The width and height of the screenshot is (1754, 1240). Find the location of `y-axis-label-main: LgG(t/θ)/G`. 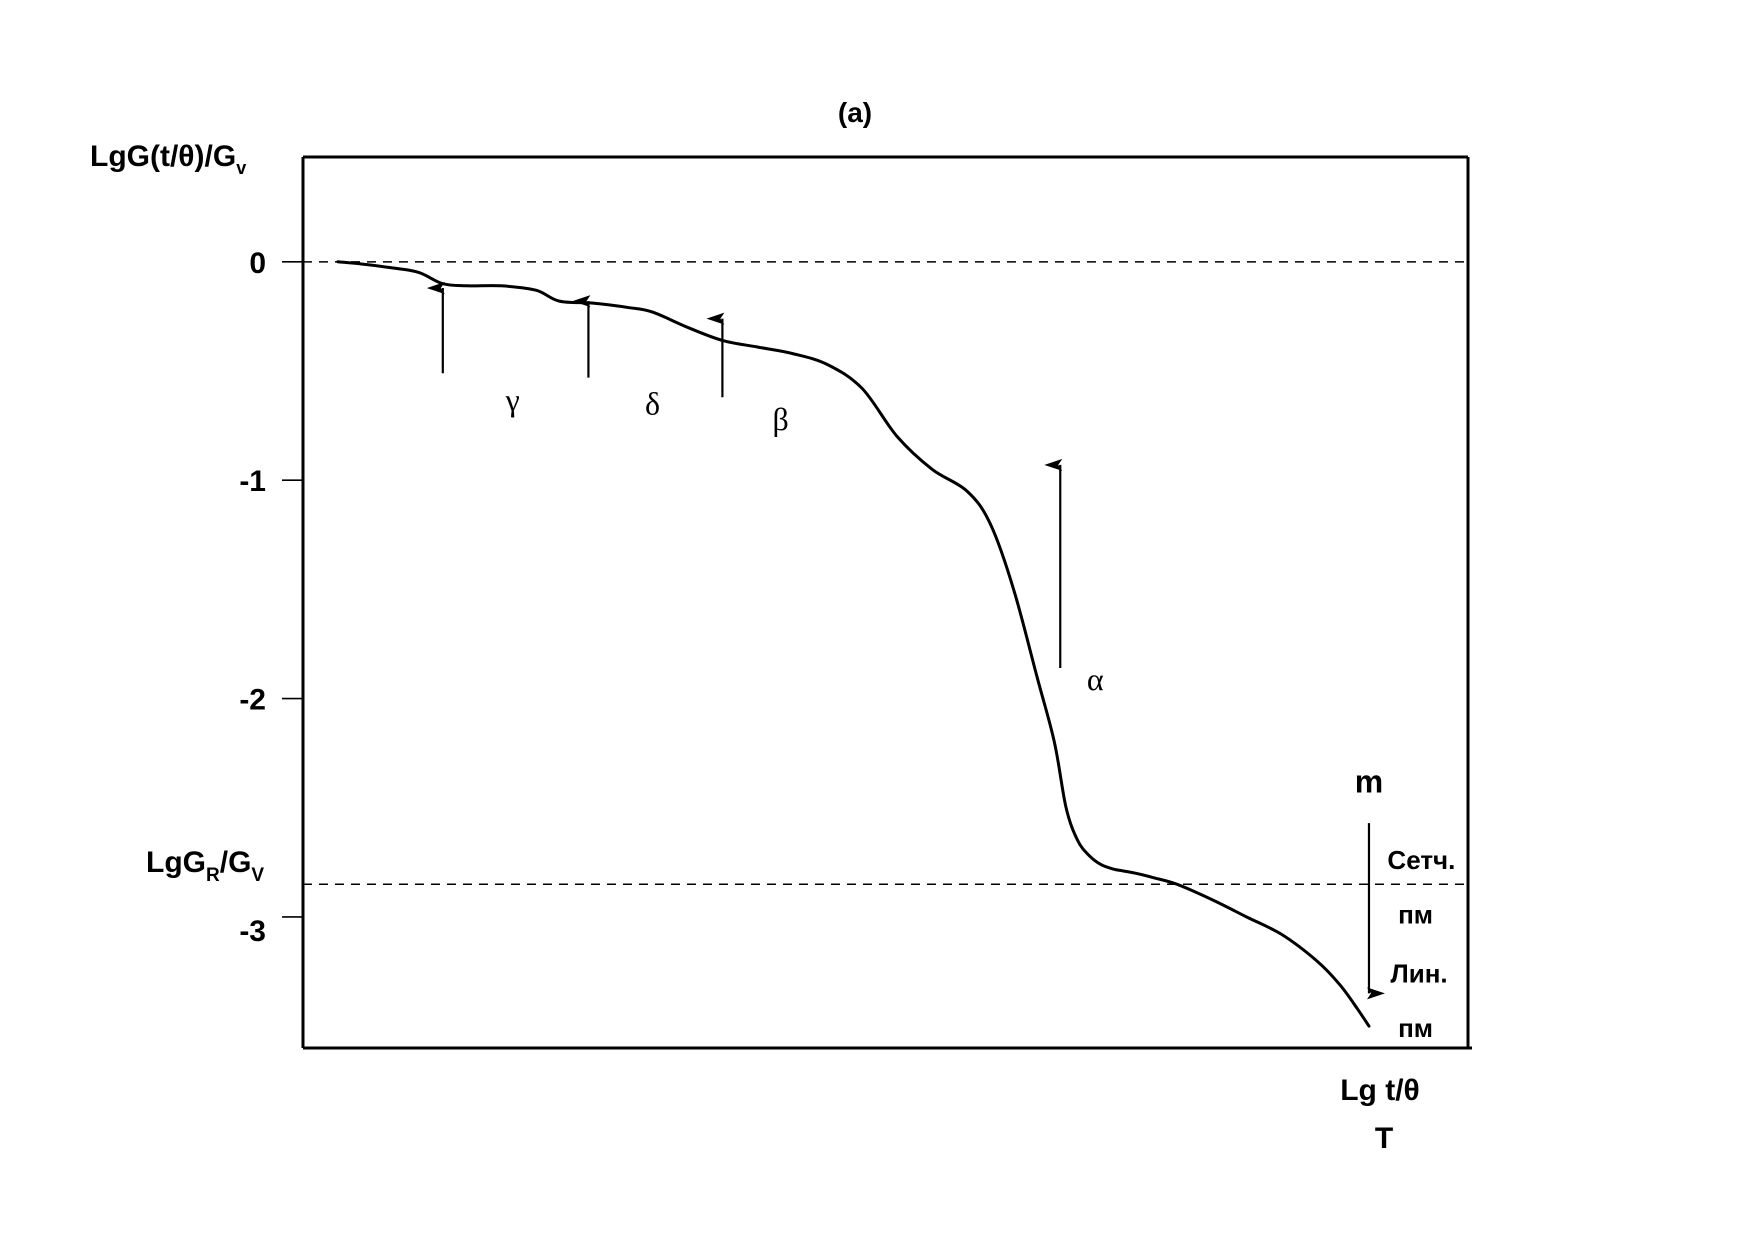

y-axis-label-main: LgG(t/θ)/G is located at coordinates (163, 156).